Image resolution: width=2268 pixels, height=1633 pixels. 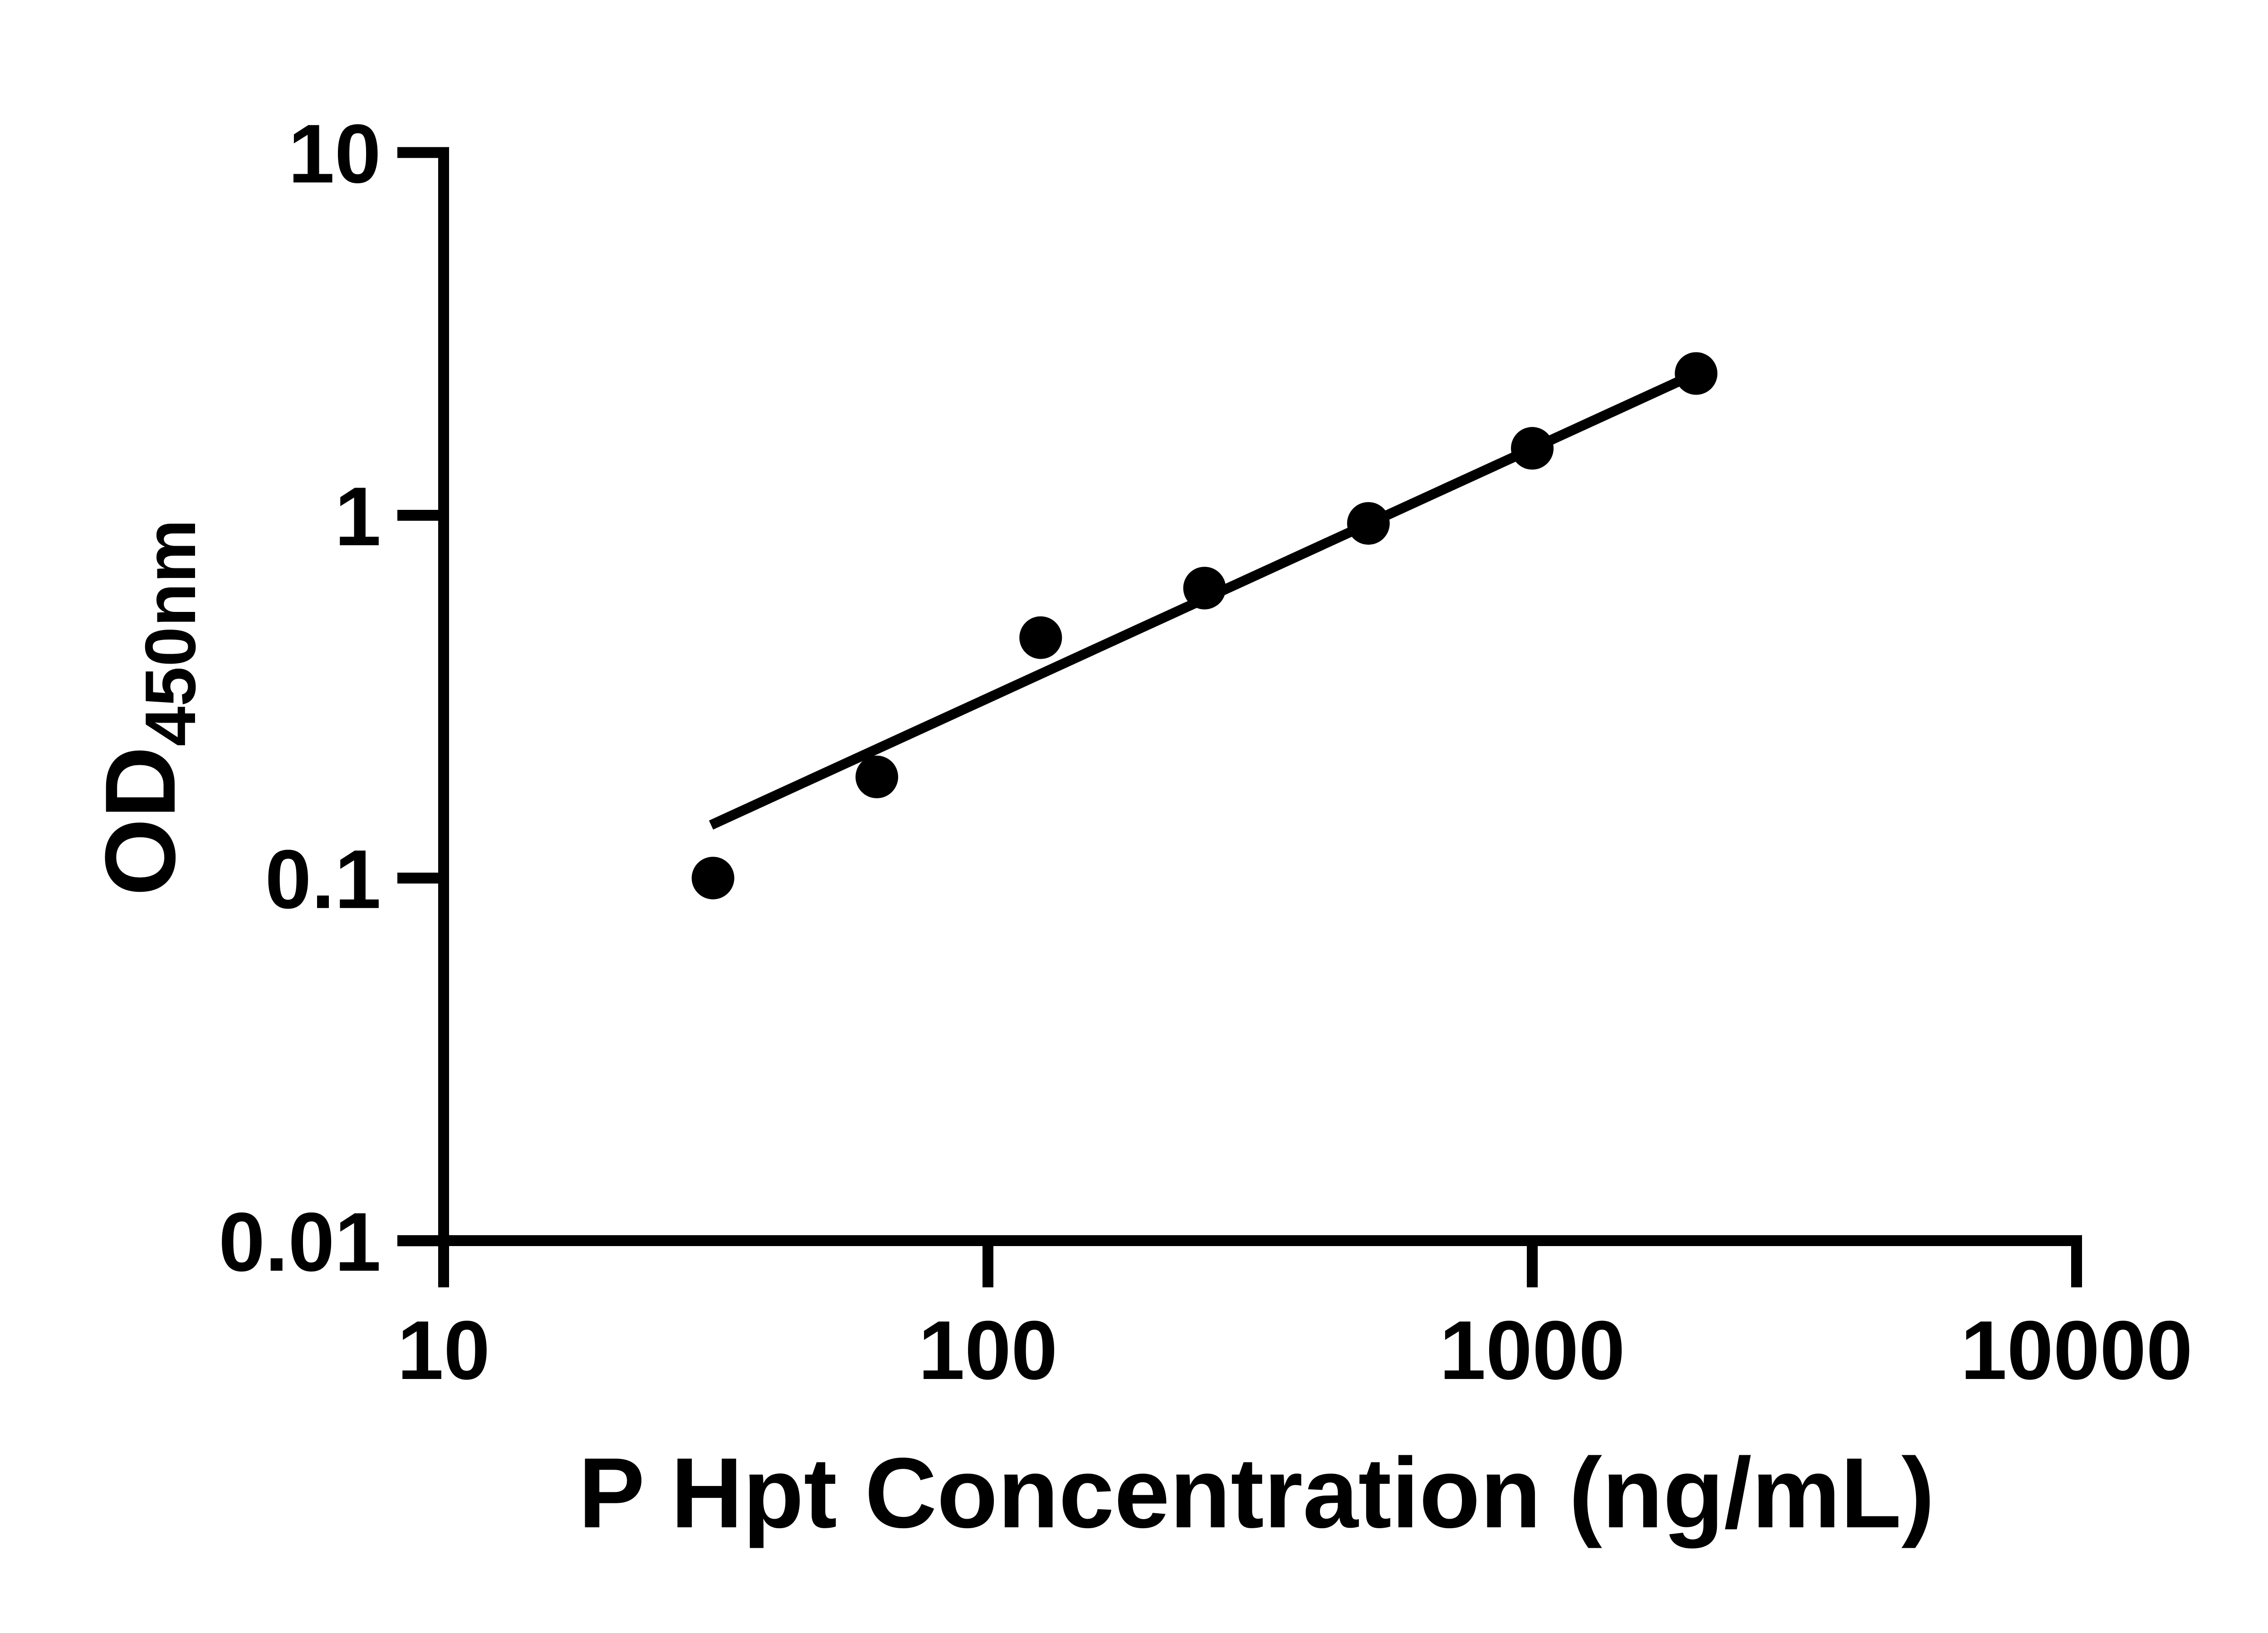 What do you see at coordinates (171, 633) in the screenshot?
I see `y-axis-title-subscript: 450nm` at bounding box center [171, 633].